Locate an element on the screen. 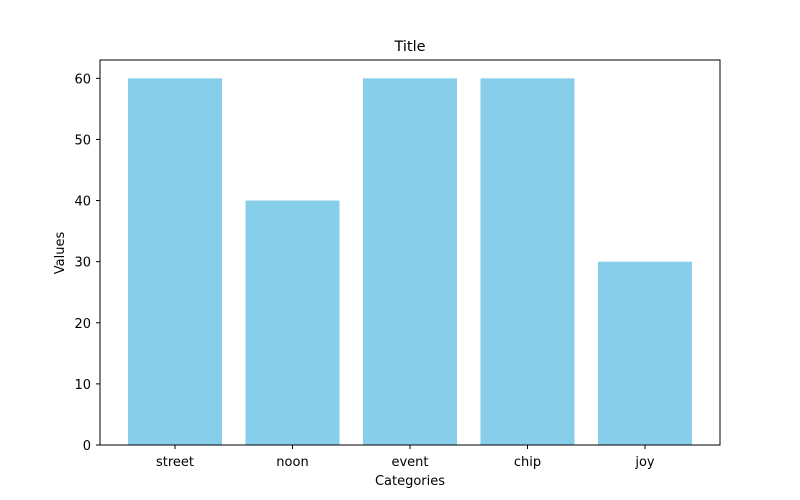 Image resolution: width=800 pixels, height=500 pixels. x-axis-label: Categories is located at coordinates (410, 481).